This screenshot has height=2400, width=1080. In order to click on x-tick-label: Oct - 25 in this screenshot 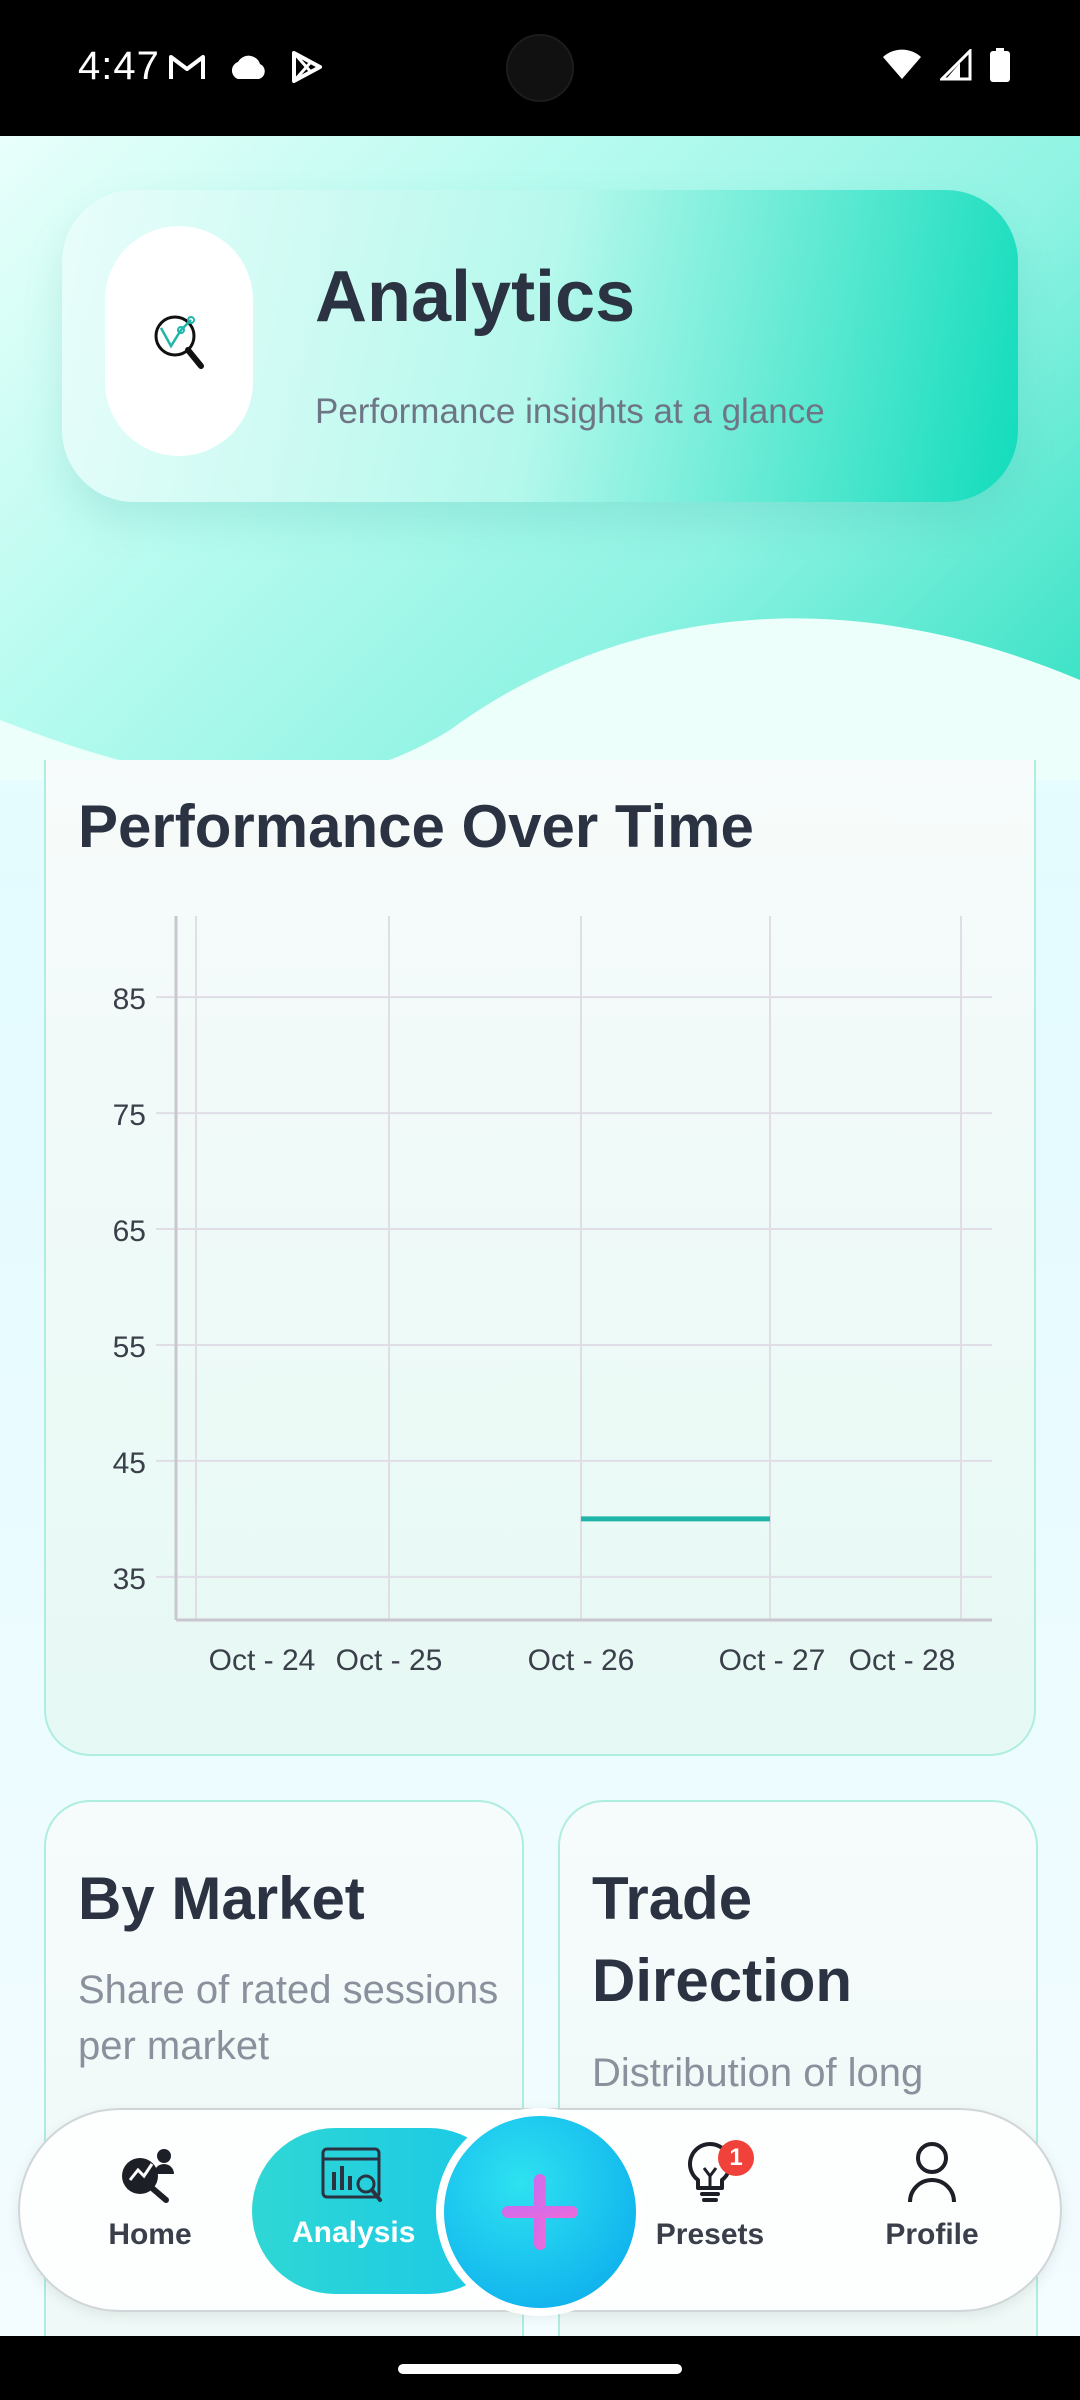, I will do `click(389, 1660)`.